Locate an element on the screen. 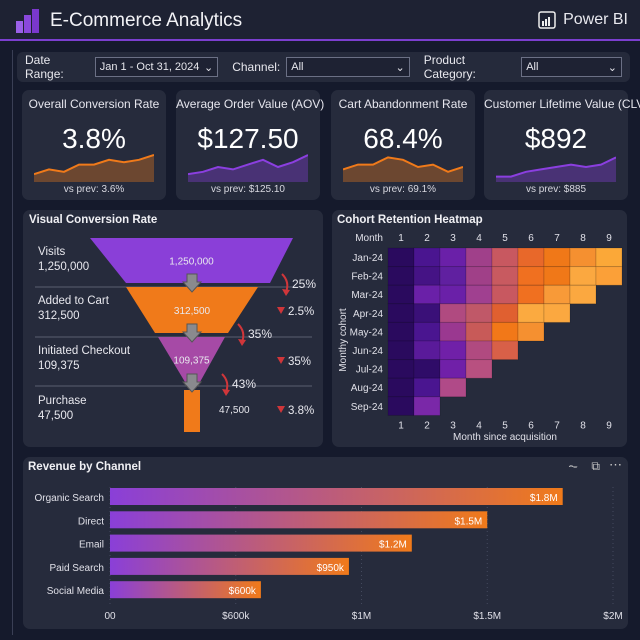 This screenshot has width=640, height=640. x-tick-label: 2 is located at coordinates (427, 425).